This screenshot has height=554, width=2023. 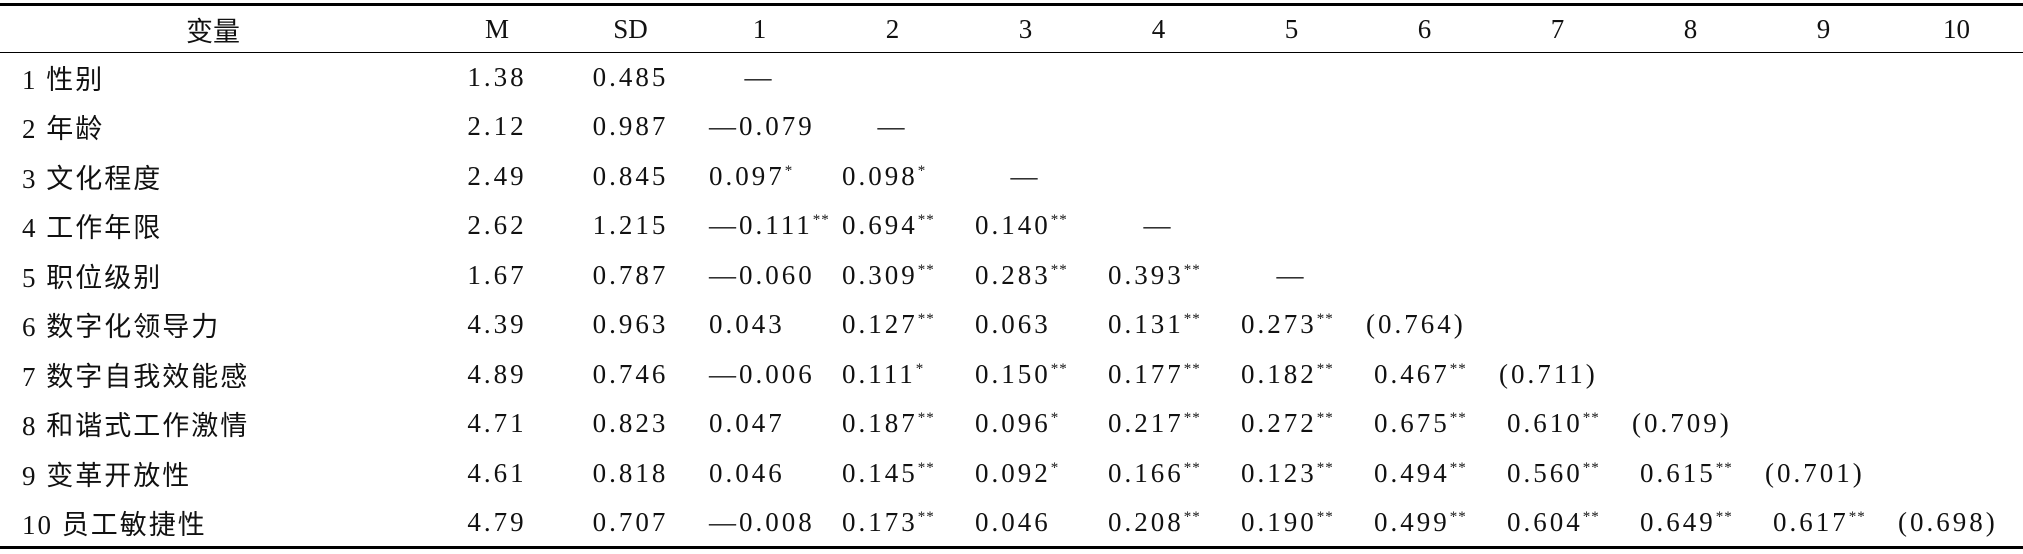 What do you see at coordinates (747, 175) in the screenshot?
I see `cell-value: 0.097` at bounding box center [747, 175].